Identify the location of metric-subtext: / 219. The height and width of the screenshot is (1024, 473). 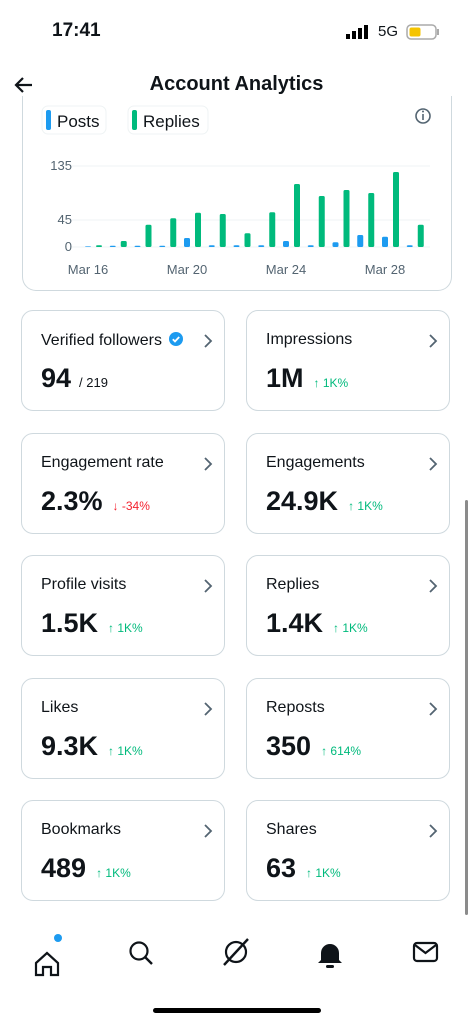
(93, 382).